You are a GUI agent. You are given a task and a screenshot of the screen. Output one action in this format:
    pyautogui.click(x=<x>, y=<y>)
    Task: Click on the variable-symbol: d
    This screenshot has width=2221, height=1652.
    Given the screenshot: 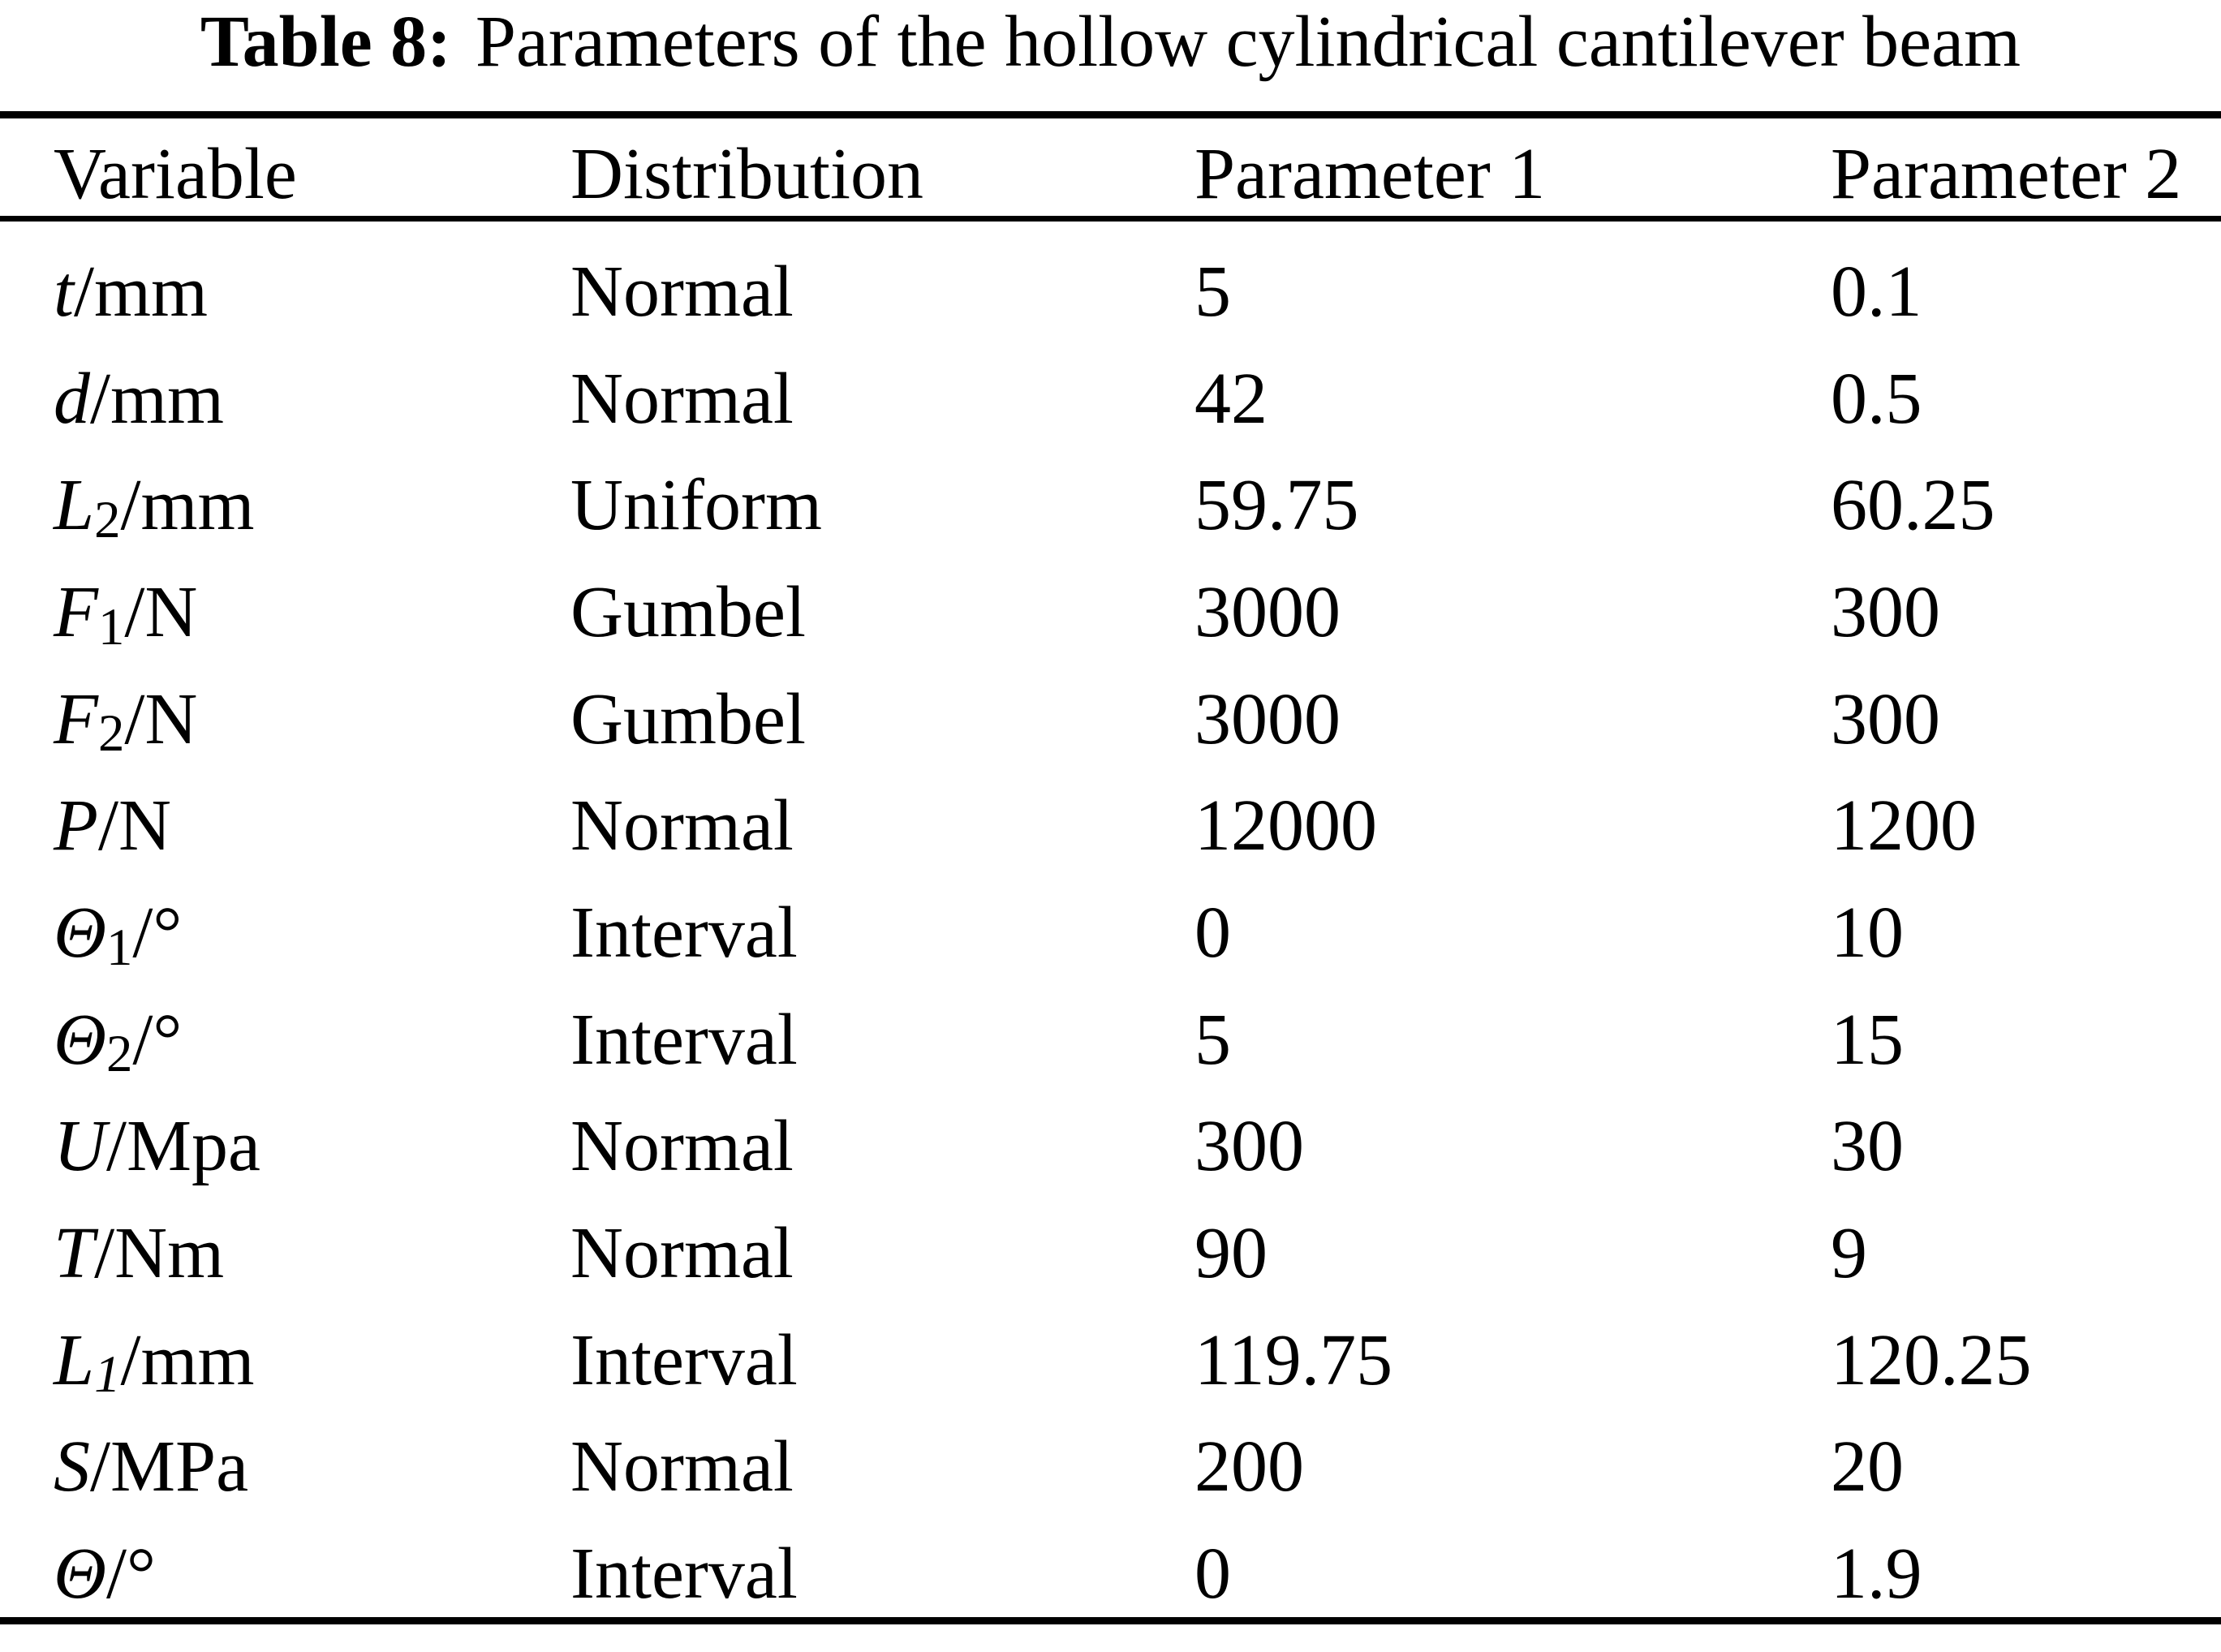 What is the action you would take?
    pyautogui.click(x=72, y=398)
    